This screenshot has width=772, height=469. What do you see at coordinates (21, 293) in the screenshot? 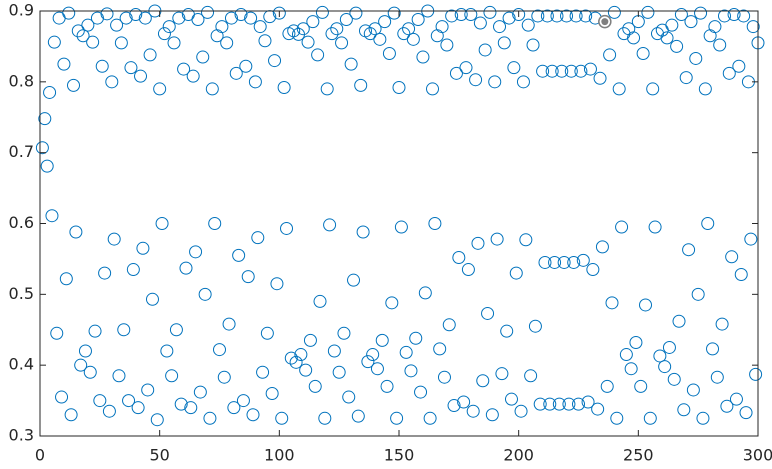
I see `y-tick-label: 0.5` at bounding box center [21, 293].